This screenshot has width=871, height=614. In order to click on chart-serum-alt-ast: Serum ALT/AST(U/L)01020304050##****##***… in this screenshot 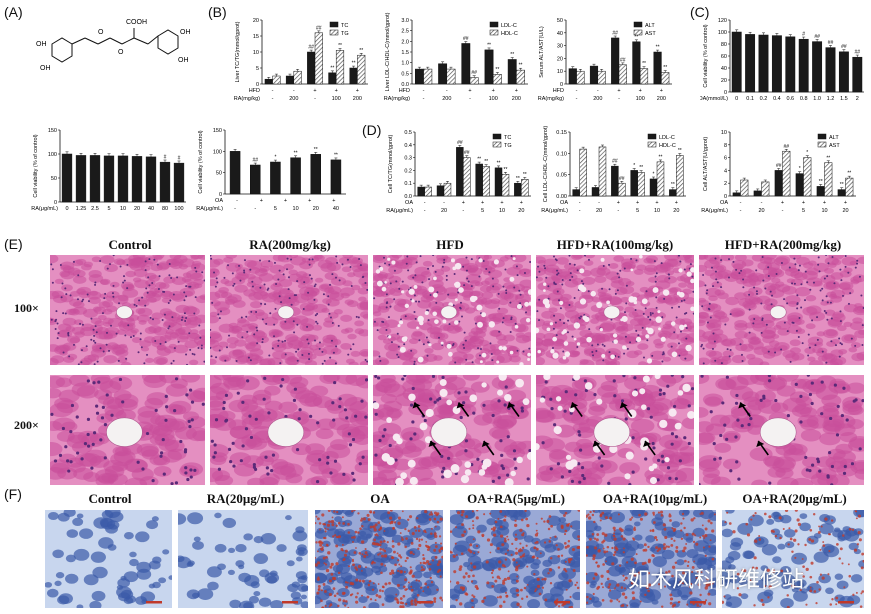, I will do `click(605, 60)`.